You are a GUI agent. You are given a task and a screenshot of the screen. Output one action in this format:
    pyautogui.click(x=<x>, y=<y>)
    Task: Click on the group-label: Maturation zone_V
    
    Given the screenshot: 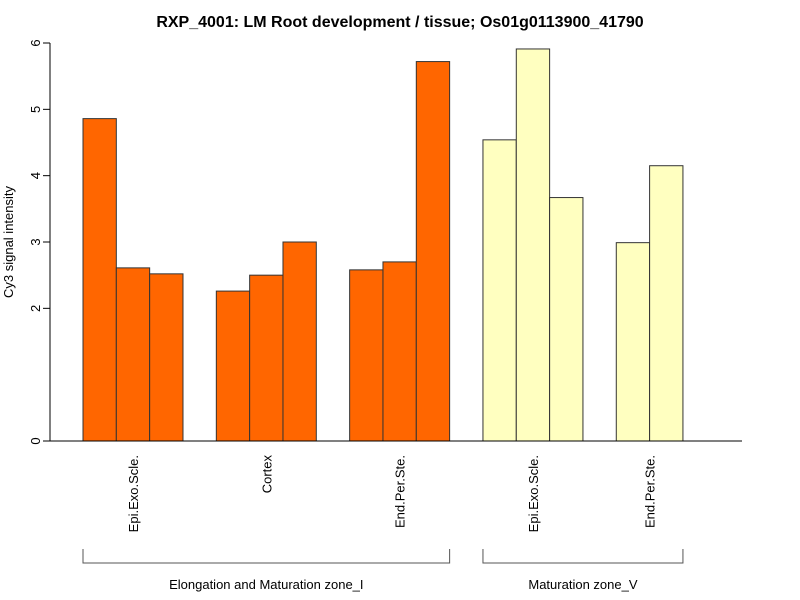 What is the action you would take?
    pyautogui.click(x=582, y=584)
    